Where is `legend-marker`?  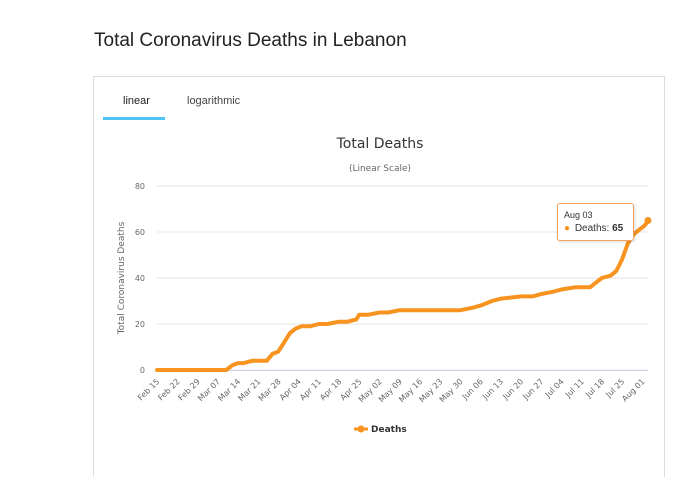
legend-marker is located at coordinates (361, 429).